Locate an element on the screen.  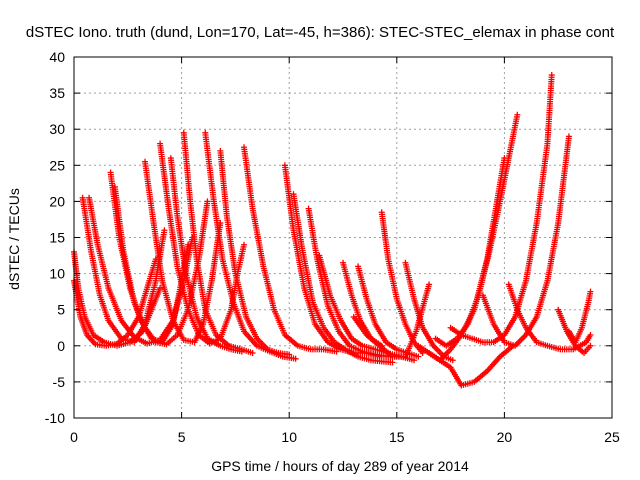
y-tick-label: 10 is located at coordinates (57, 274).